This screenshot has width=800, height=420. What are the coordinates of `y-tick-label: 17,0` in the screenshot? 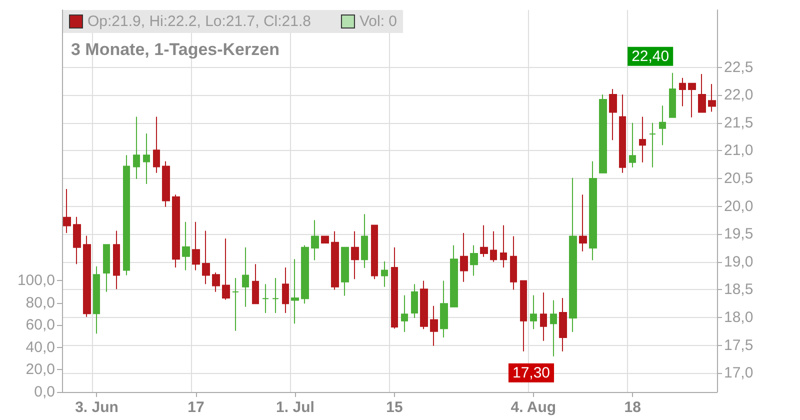 It's located at (739, 373).